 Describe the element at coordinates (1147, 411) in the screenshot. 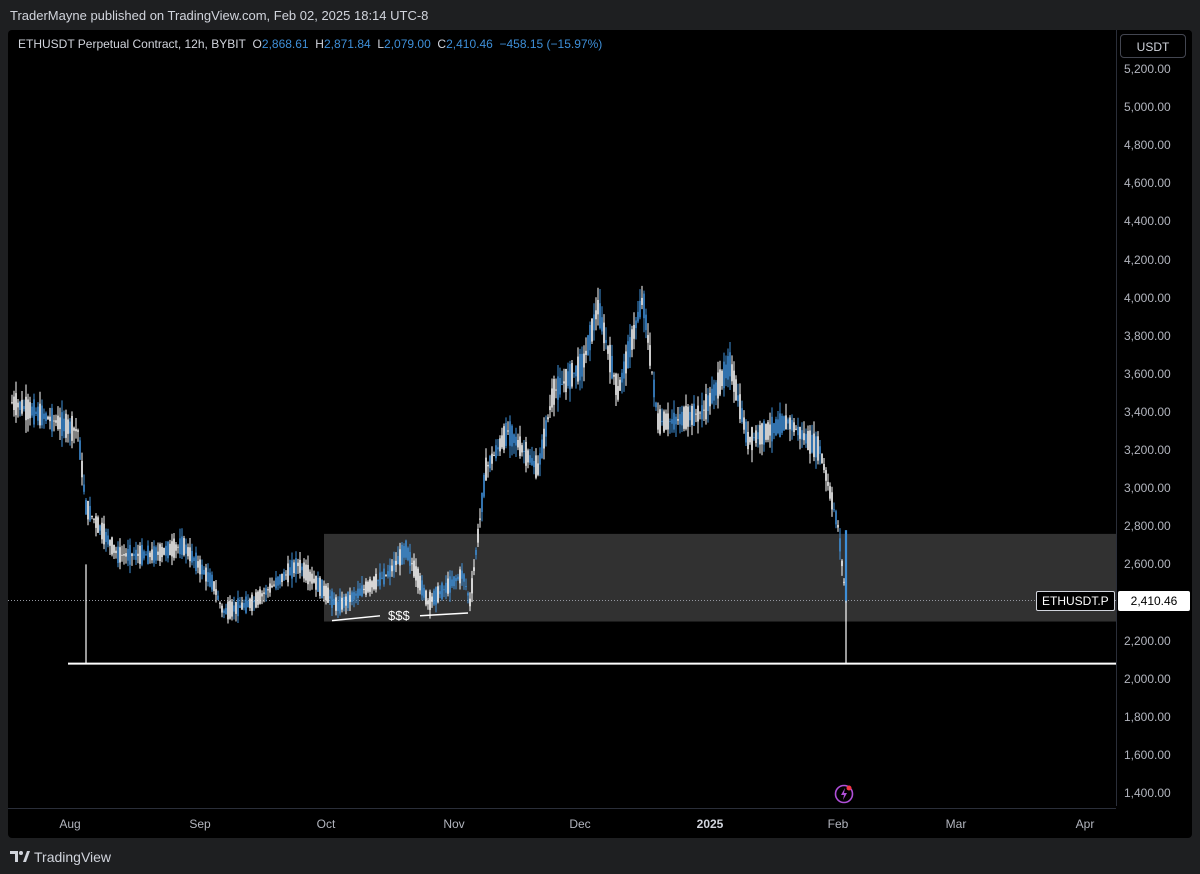

I see `price-tick: 3,400.00` at that location.